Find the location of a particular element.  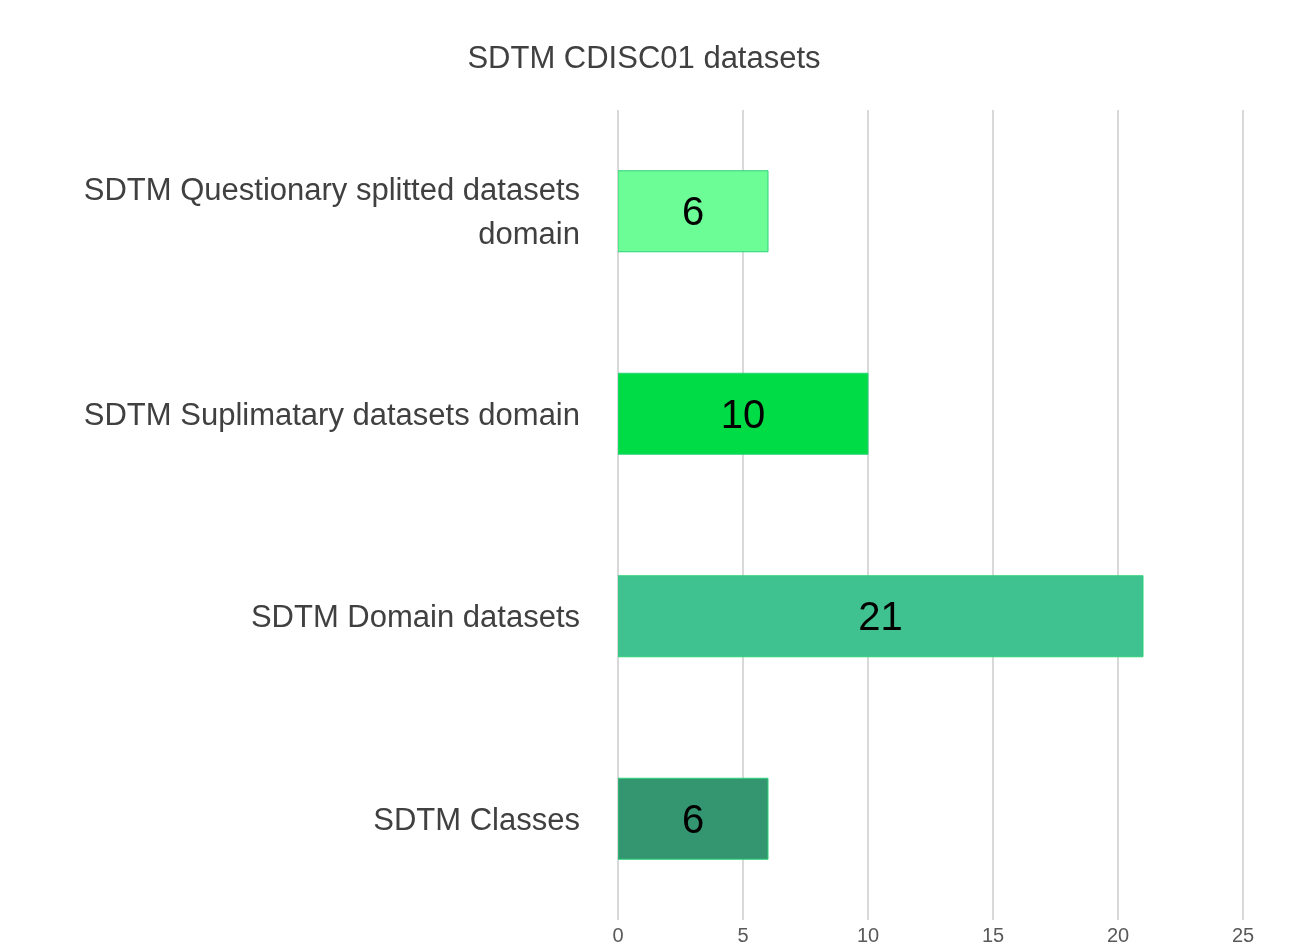

y-tick-label: SDTM Suplimatary datasets domain is located at coordinates (331, 414).